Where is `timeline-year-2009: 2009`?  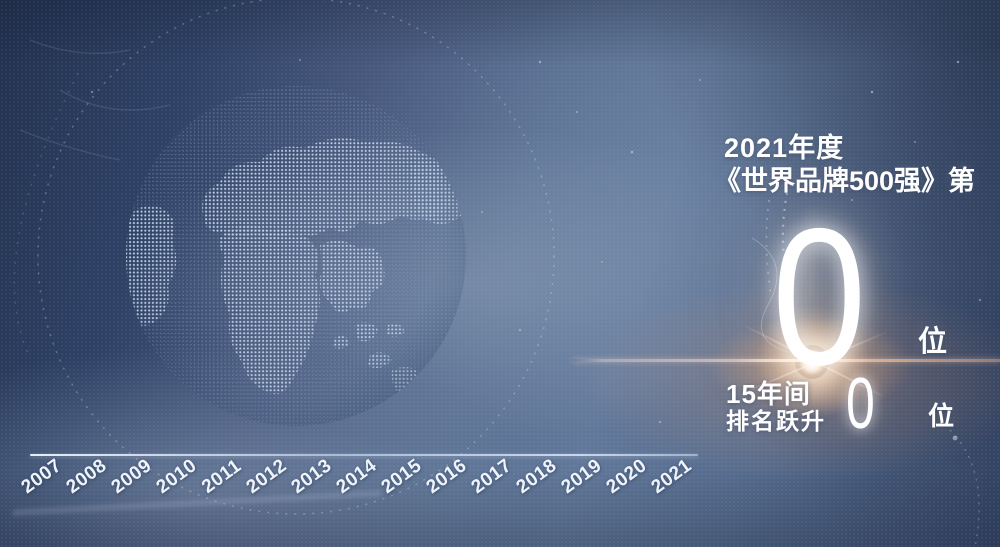 timeline-year-2009: 2009 is located at coordinates (131, 477).